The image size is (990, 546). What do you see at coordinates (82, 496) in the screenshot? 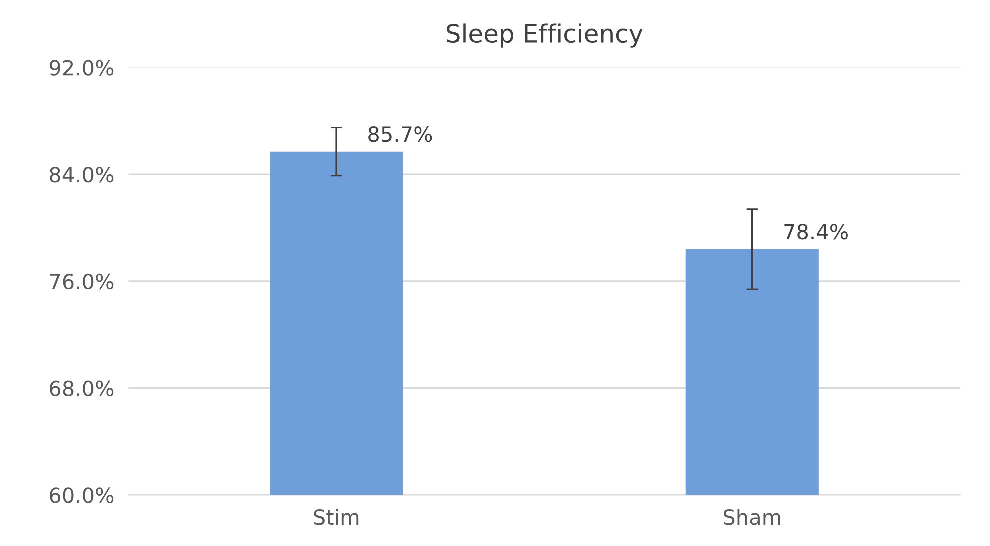
I see `y-tick-label: 60.0%` at bounding box center [82, 496].